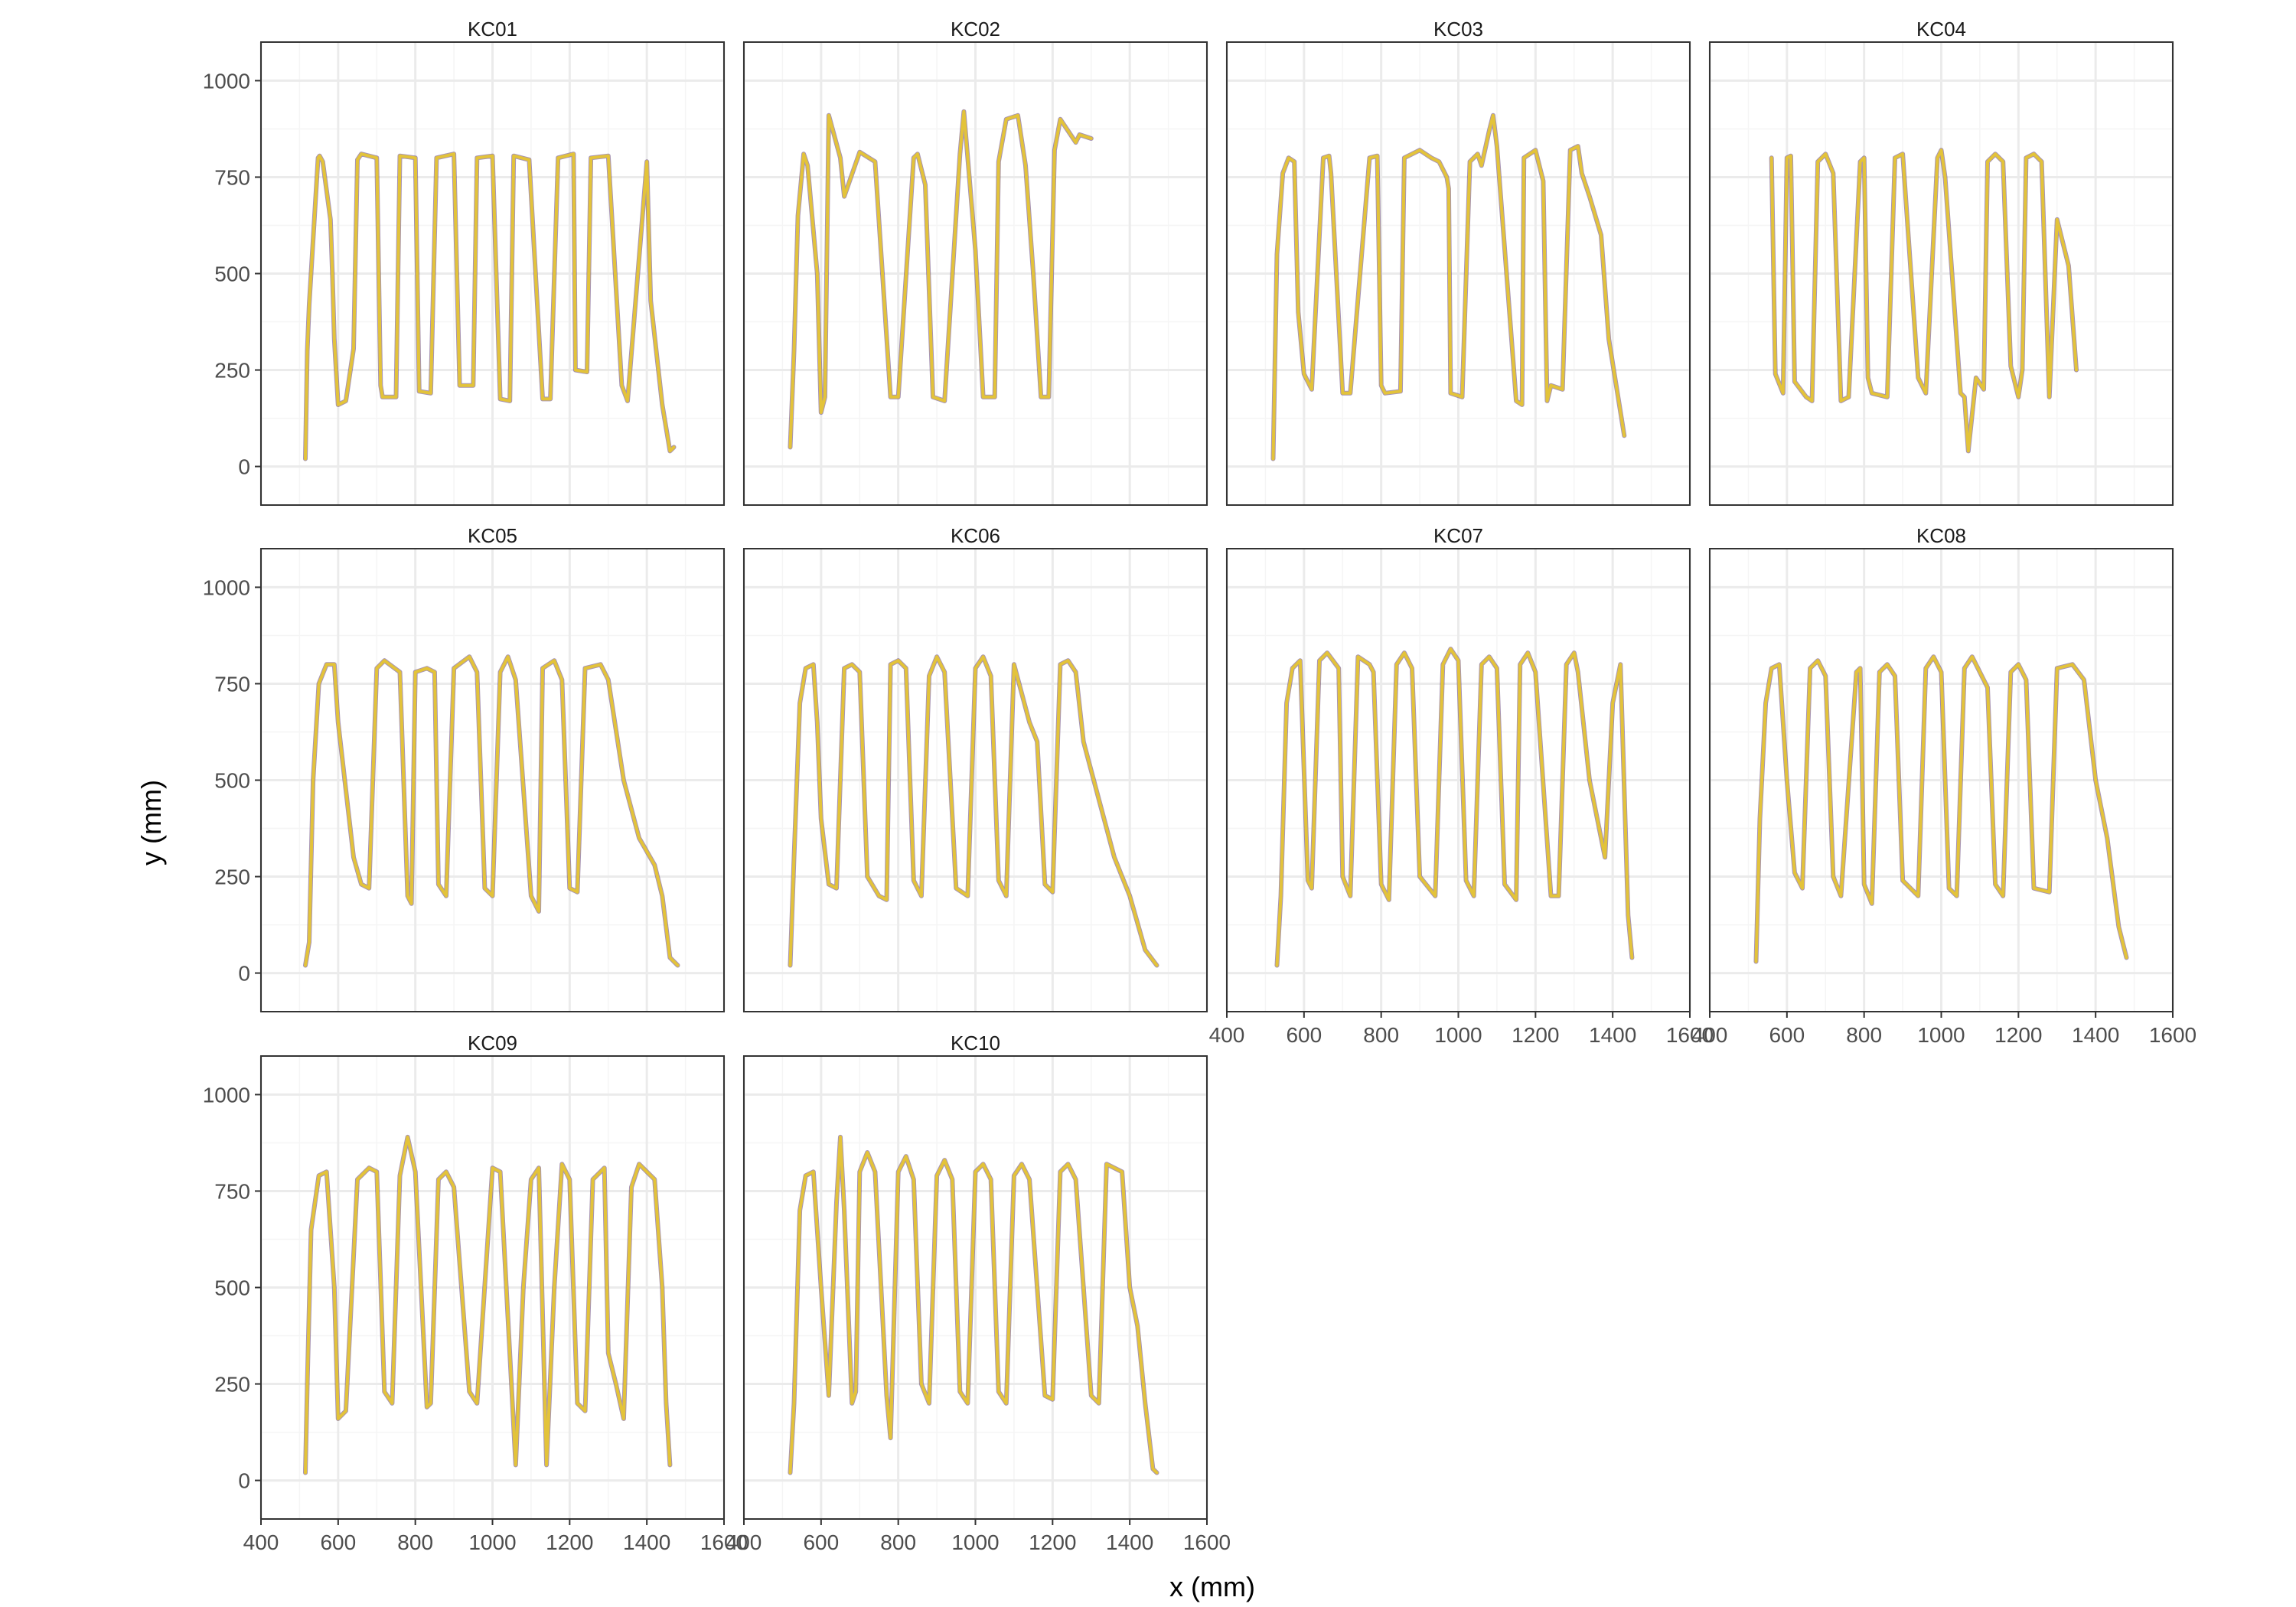 Image resolution: width=2296 pixels, height=1607 pixels. I want to click on facet-strip-label: KC02, so click(975, 29).